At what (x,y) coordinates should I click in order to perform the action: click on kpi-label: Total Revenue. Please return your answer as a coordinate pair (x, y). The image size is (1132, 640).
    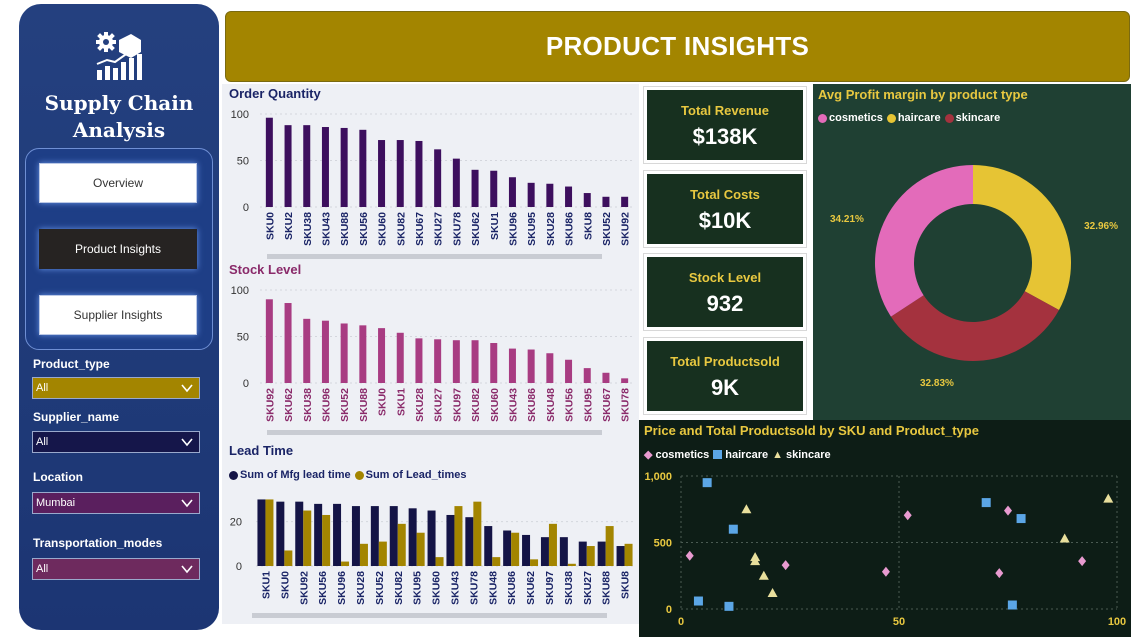
    Looking at the image, I should click on (725, 110).